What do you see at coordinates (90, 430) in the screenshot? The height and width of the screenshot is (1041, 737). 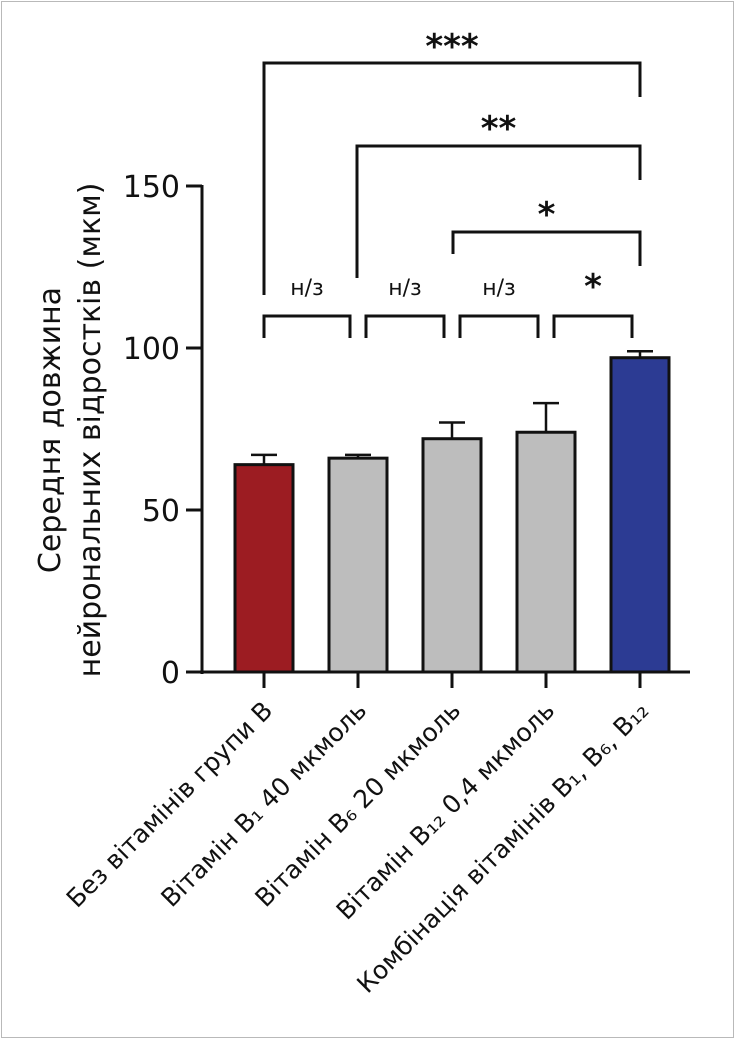 I see `y-axis-title: нейрональних відростків (мкм)` at bounding box center [90, 430].